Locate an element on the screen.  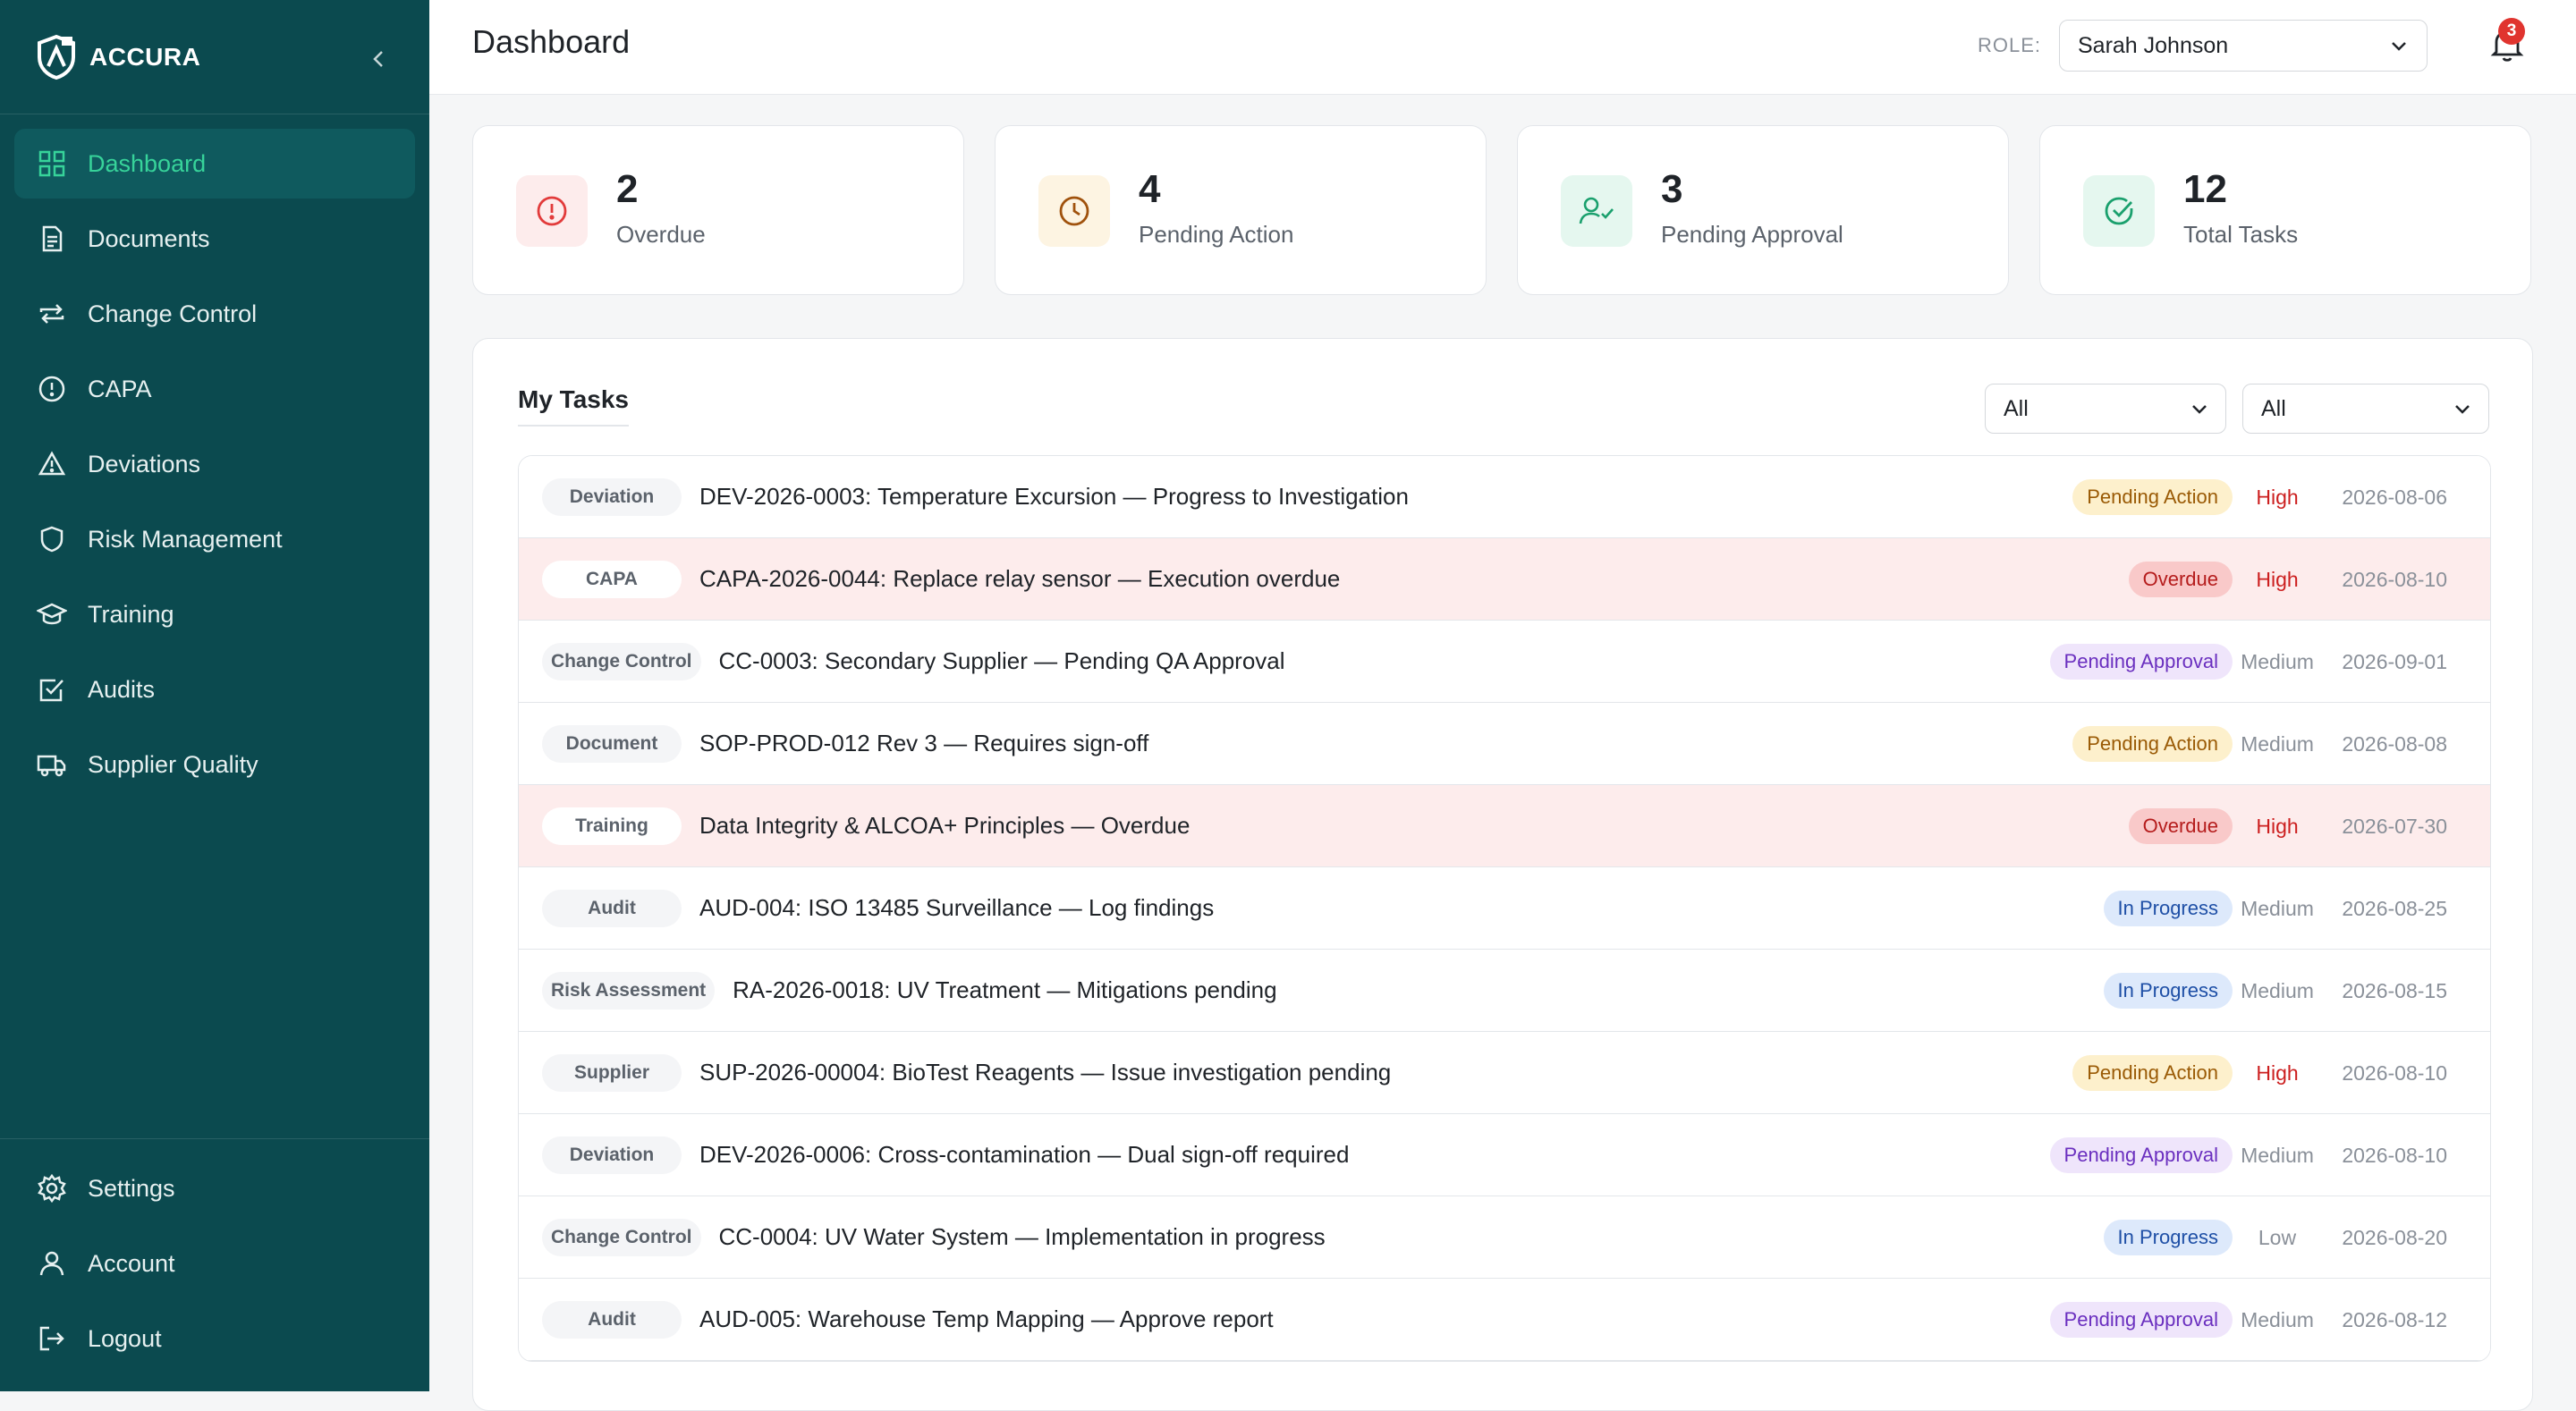
nav-label: Supplier Quality is located at coordinates (173, 764).